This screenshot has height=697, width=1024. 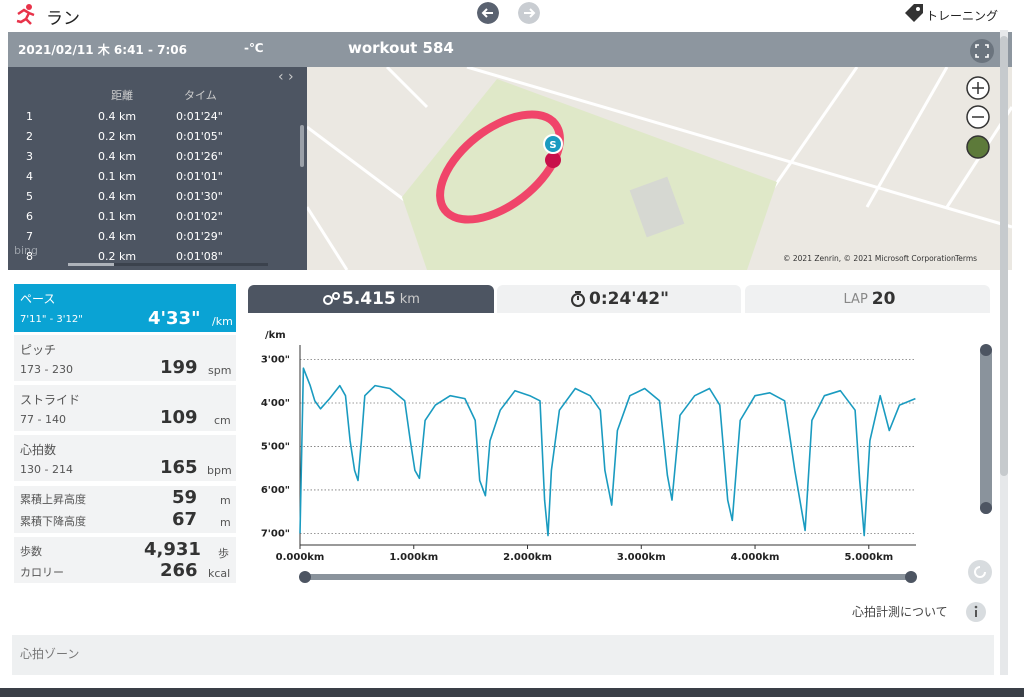 What do you see at coordinates (199, 176) in the screenshot?
I see `lap-time: 0:01'01"` at bounding box center [199, 176].